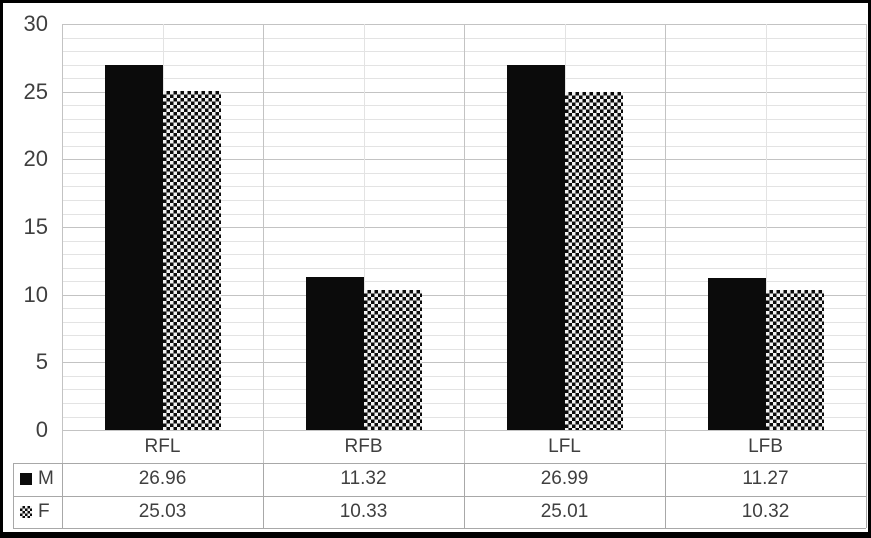 The image size is (871, 538). Describe the element at coordinates (41, 429) in the screenshot. I see `y-axis-tick-label: 0` at that location.